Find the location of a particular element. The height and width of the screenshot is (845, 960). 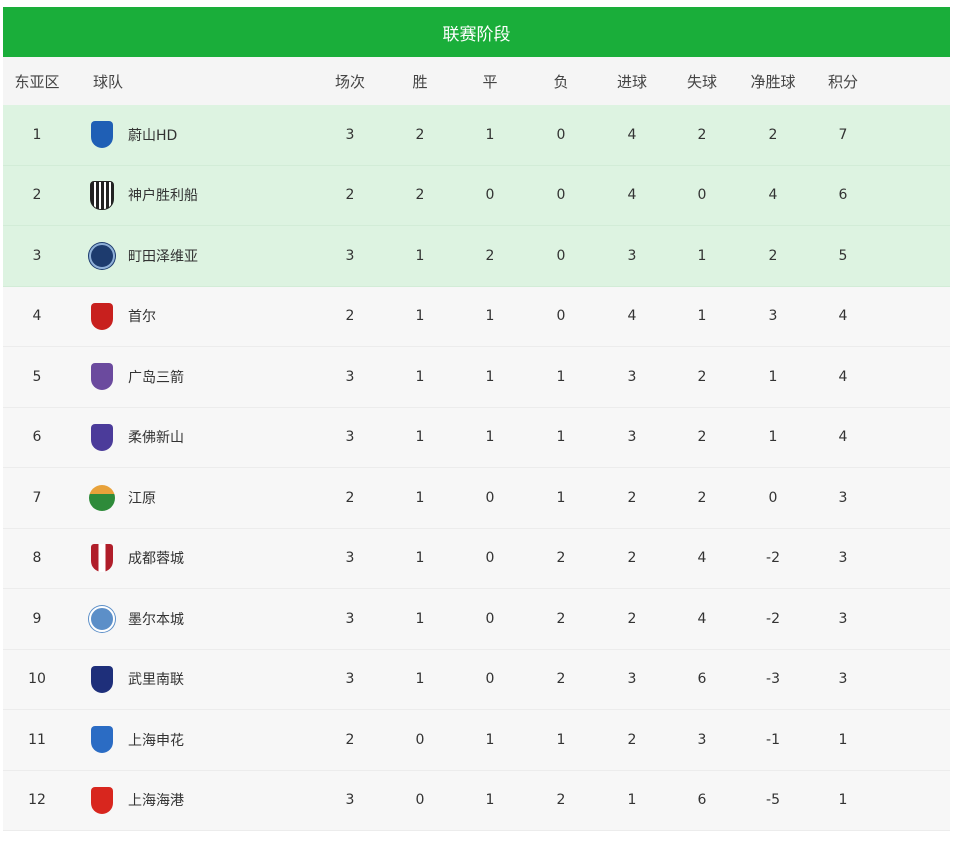

team-cell: 上海申花 is located at coordinates (136, 740).